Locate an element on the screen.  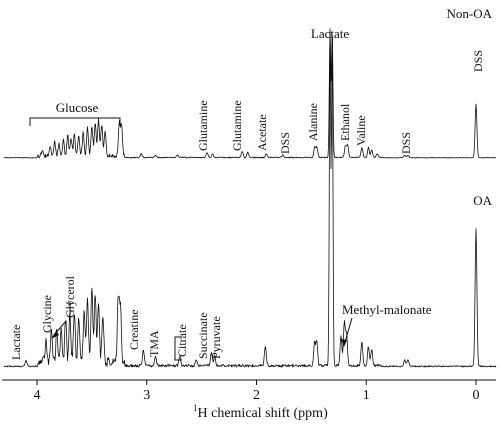
annotation-valine: Valine is located at coordinates (361, 130).